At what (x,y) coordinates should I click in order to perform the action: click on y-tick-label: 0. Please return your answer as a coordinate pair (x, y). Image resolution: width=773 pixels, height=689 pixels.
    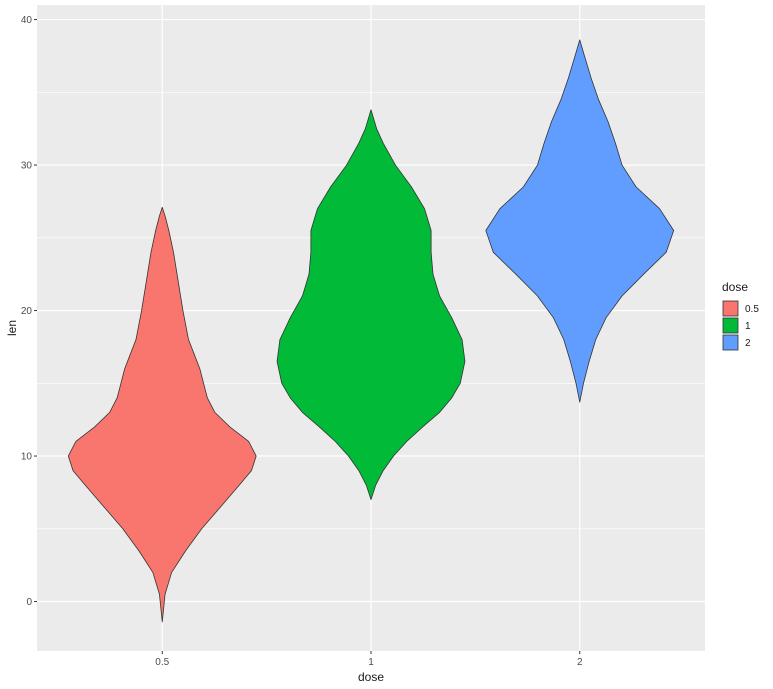
    Looking at the image, I should click on (29, 602).